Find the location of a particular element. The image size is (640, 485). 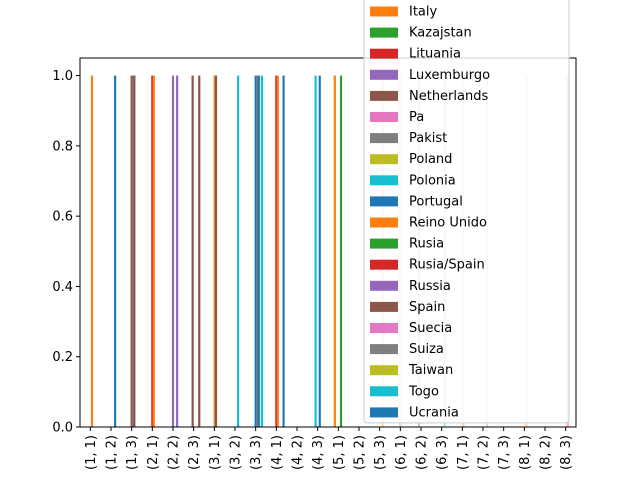

legend-label: Togo is located at coordinates (423, 391).